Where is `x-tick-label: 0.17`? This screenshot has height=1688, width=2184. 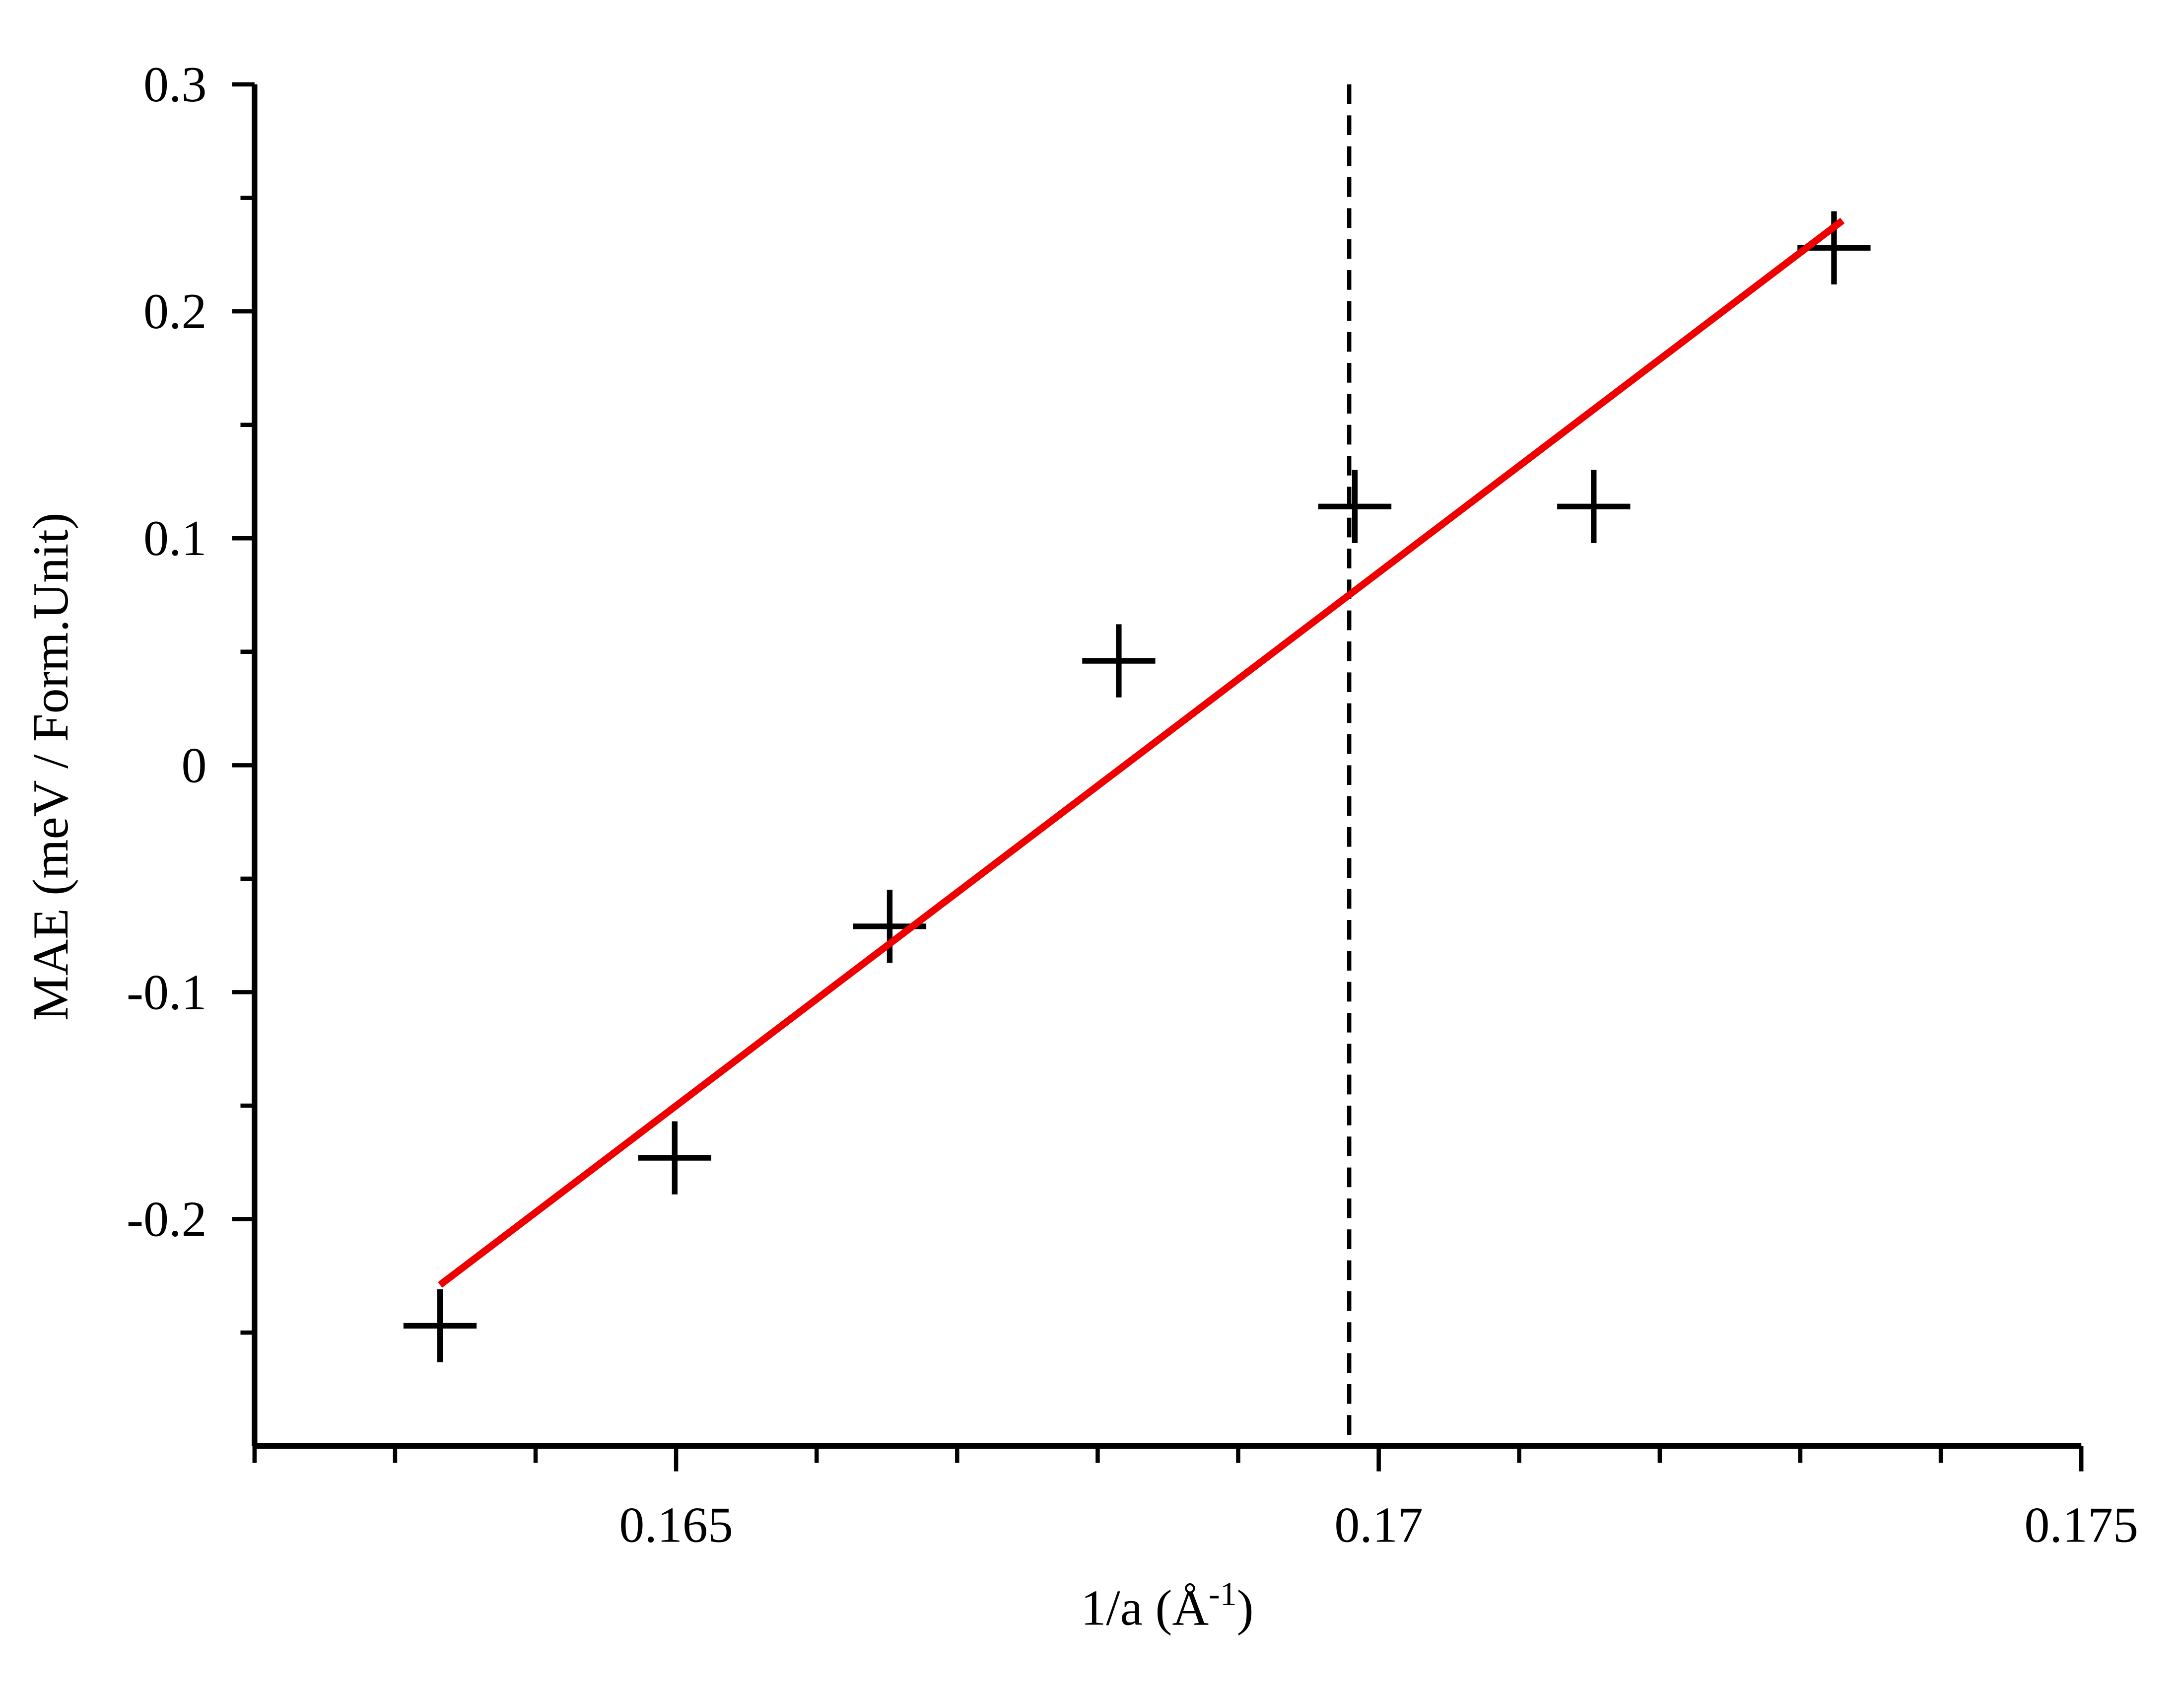 x-tick-label: 0.17 is located at coordinates (1378, 1525).